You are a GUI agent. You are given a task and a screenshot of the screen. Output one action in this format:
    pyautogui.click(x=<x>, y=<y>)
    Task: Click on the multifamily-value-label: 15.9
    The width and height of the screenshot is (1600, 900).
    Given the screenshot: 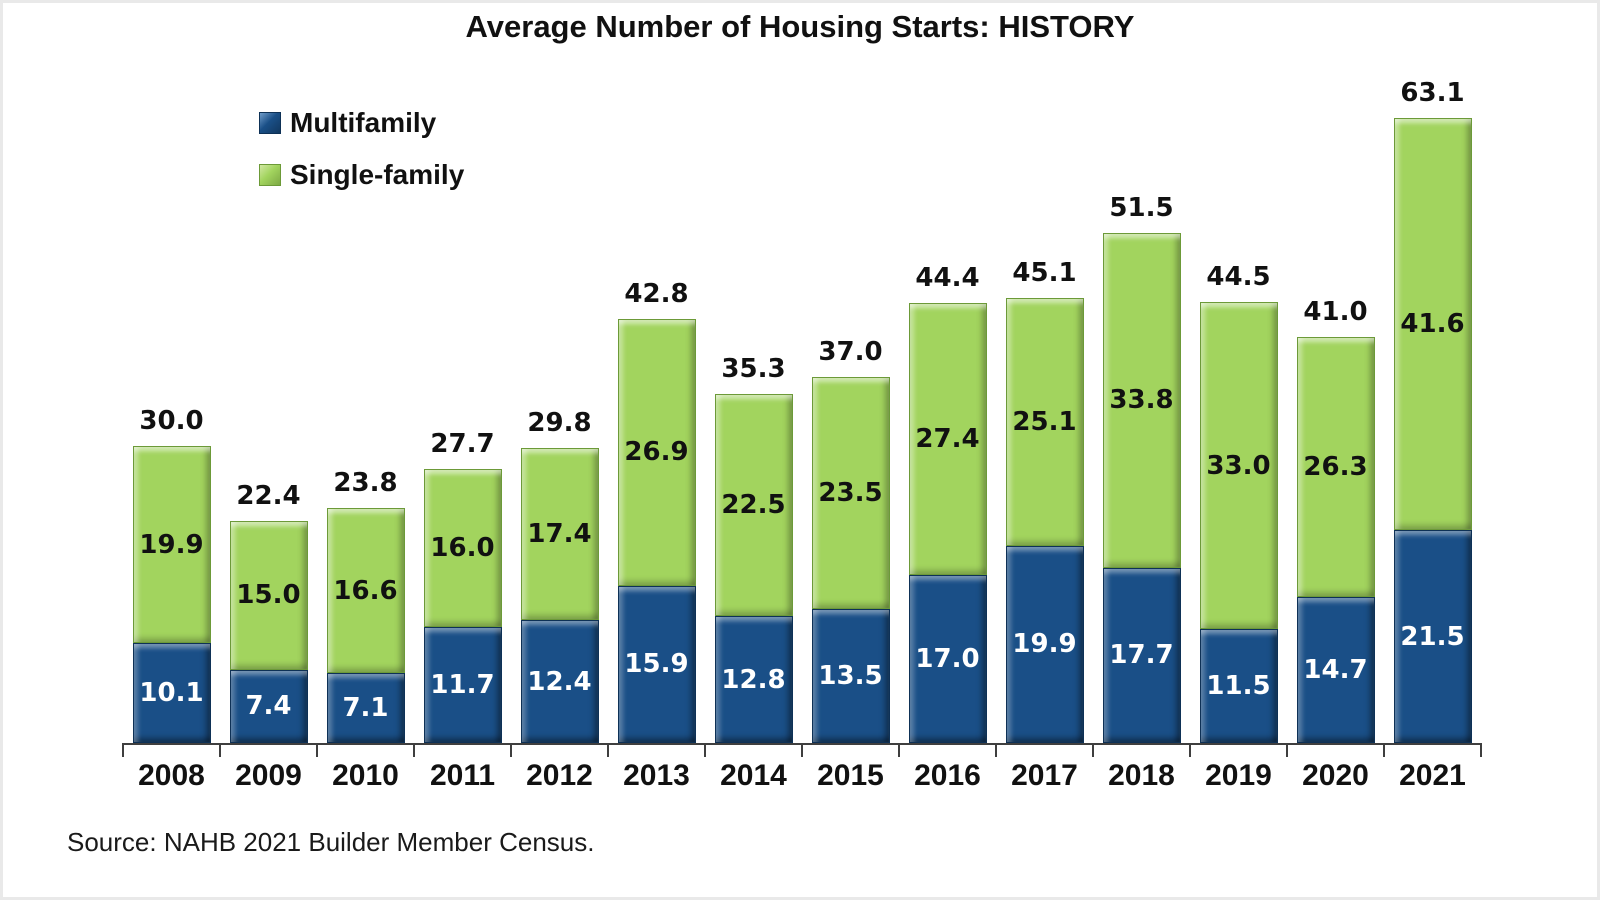 What is the action you would take?
    pyautogui.click(x=656, y=664)
    